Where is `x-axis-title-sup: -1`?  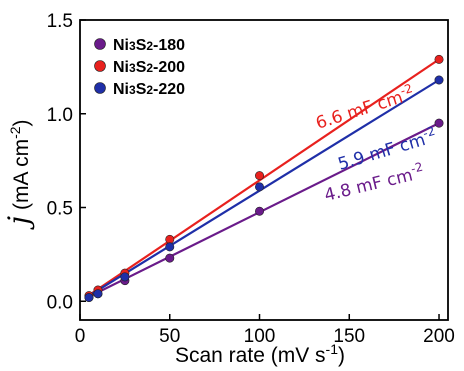
x-axis-title-sup: -1 is located at coordinates (332, 349).